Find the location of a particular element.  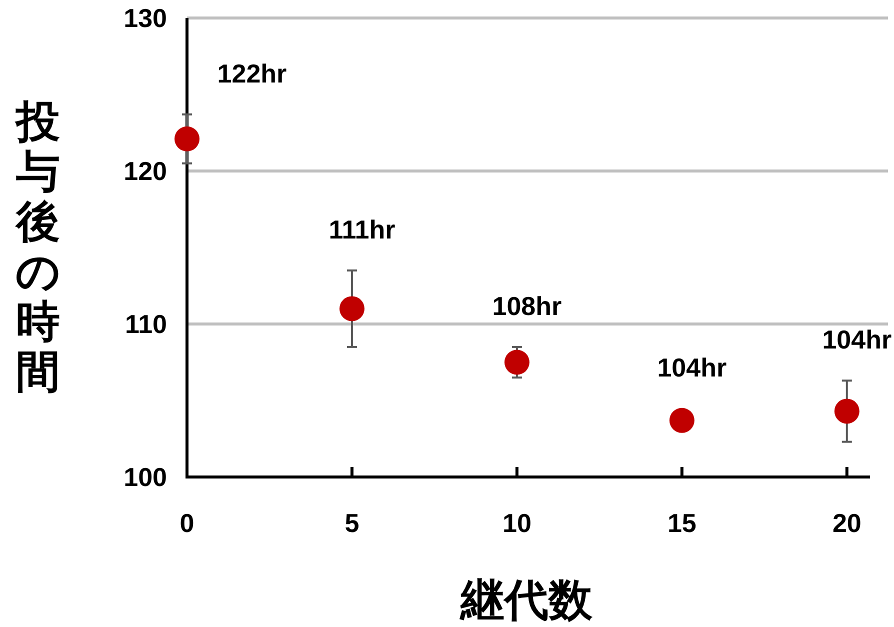

x-tick-label: 20 is located at coordinates (847, 523).